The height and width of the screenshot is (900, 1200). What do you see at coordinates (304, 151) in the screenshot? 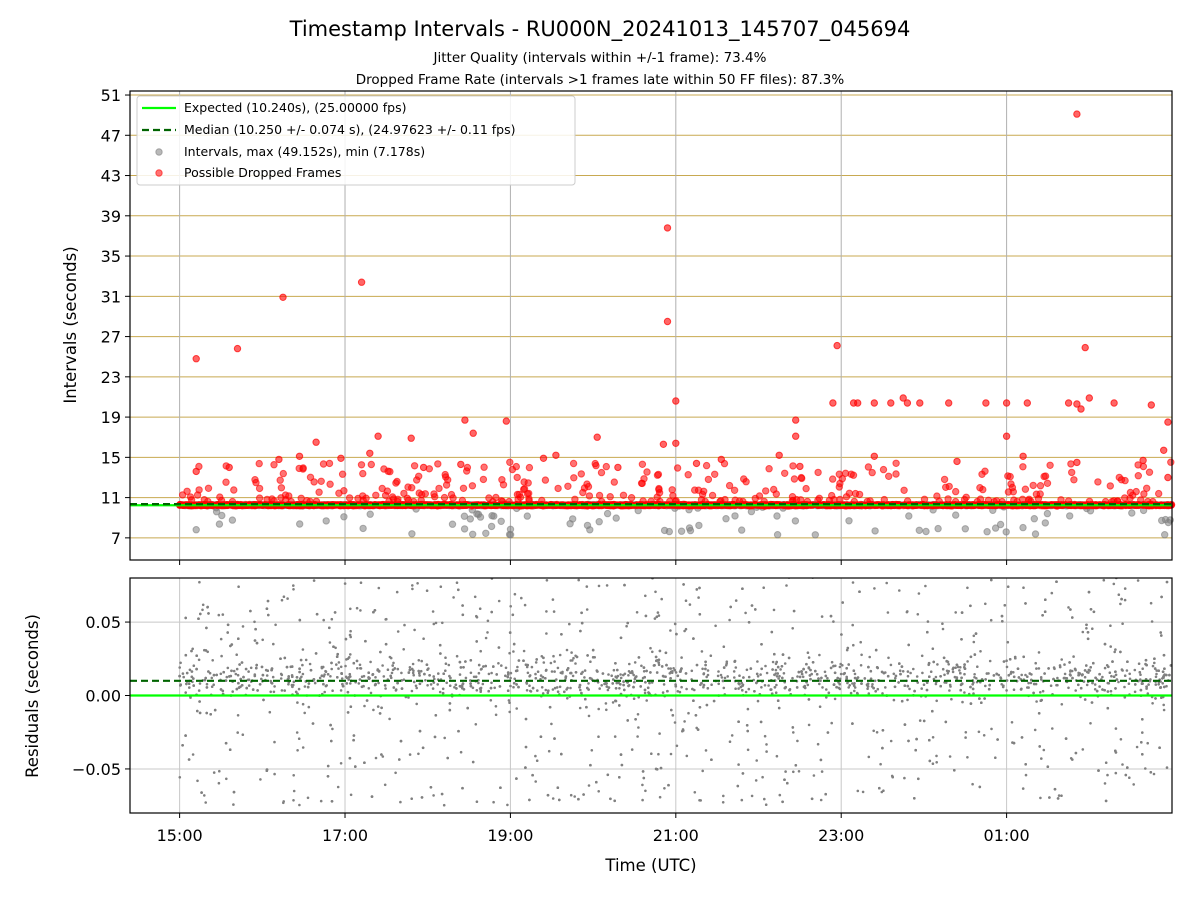
I see `legend-intervals: Intervals, max (49.152s), min (7.178s)` at bounding box center [304, 151].